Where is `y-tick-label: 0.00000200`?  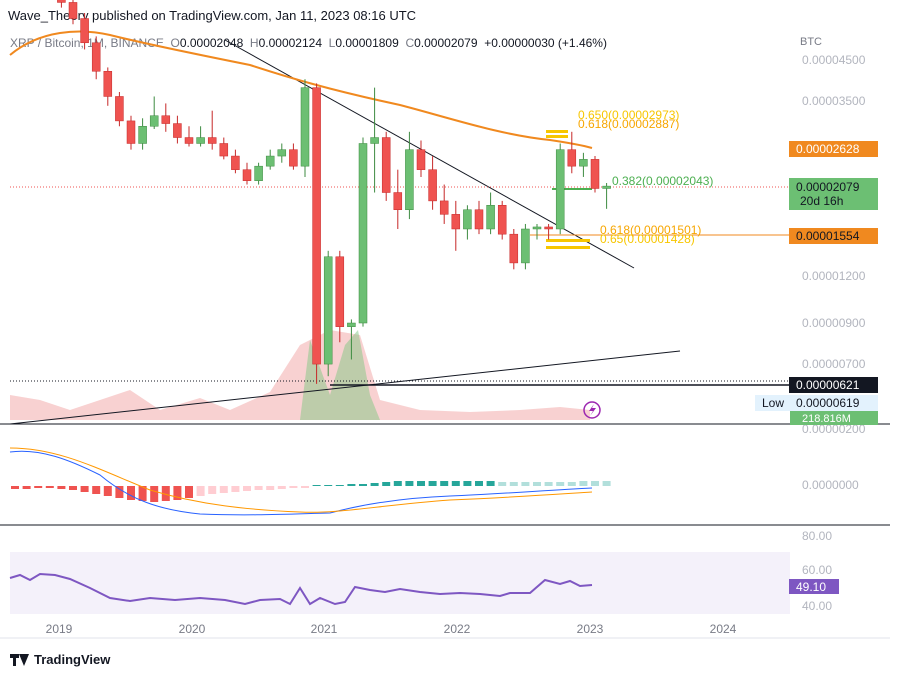
y-tick-label: 0.00000200 is located at coordinates (834, 429).